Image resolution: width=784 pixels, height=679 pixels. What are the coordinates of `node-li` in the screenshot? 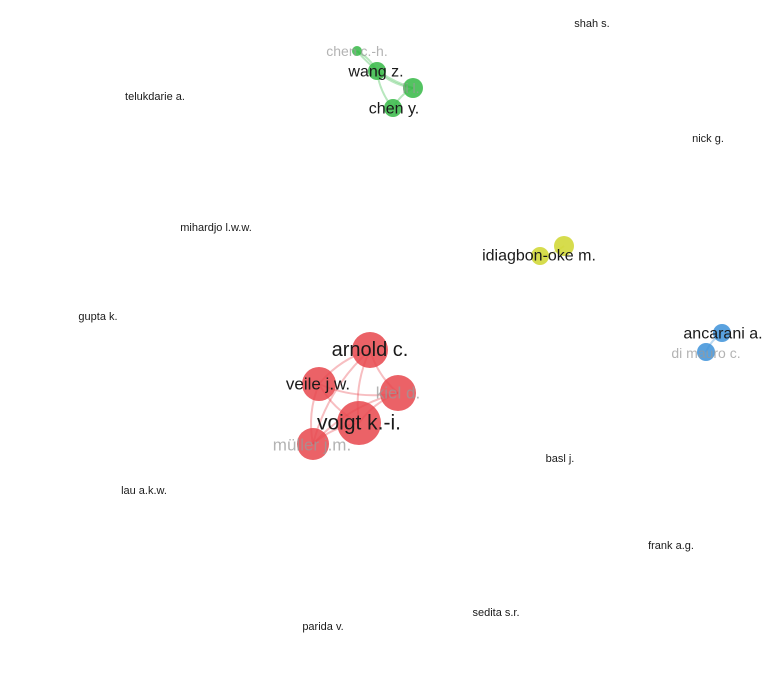 It's located at (413, 88).